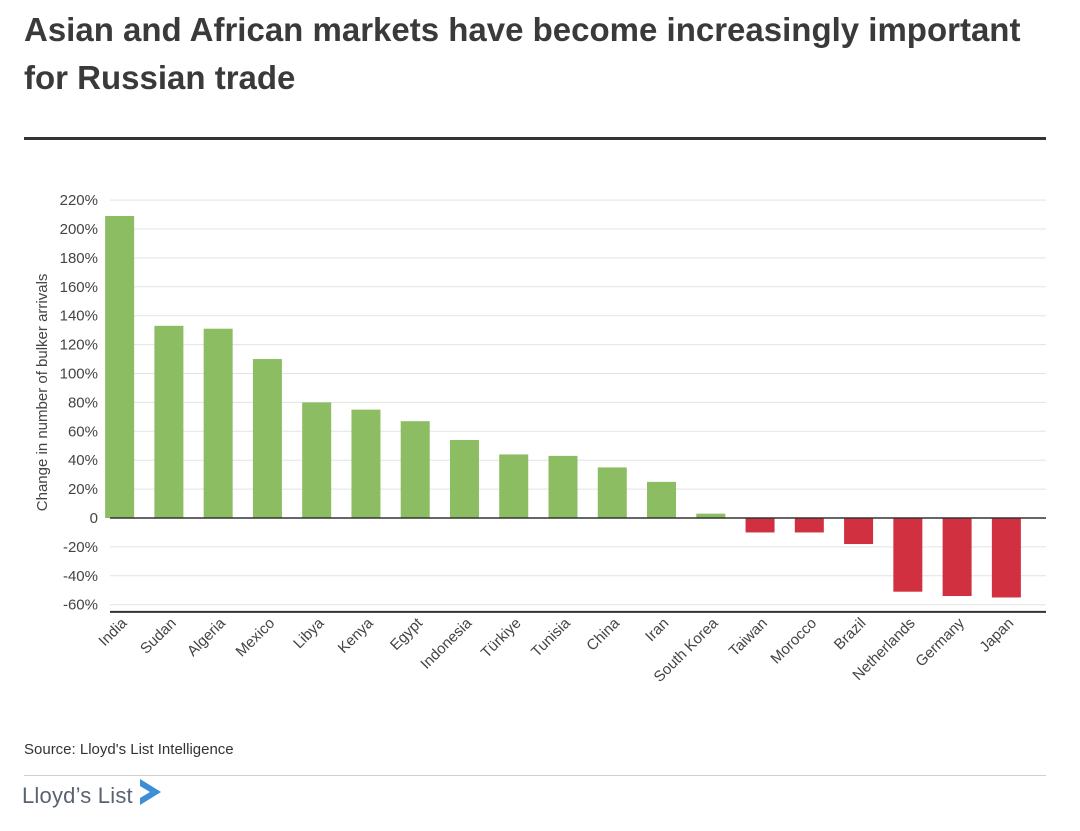 The height and width of the screenshot is (831, 1080). What do you see at coordinates (309, 633) in the screenshot?
I see `x-tick-label: Libya` at bounding box center [309, 633].